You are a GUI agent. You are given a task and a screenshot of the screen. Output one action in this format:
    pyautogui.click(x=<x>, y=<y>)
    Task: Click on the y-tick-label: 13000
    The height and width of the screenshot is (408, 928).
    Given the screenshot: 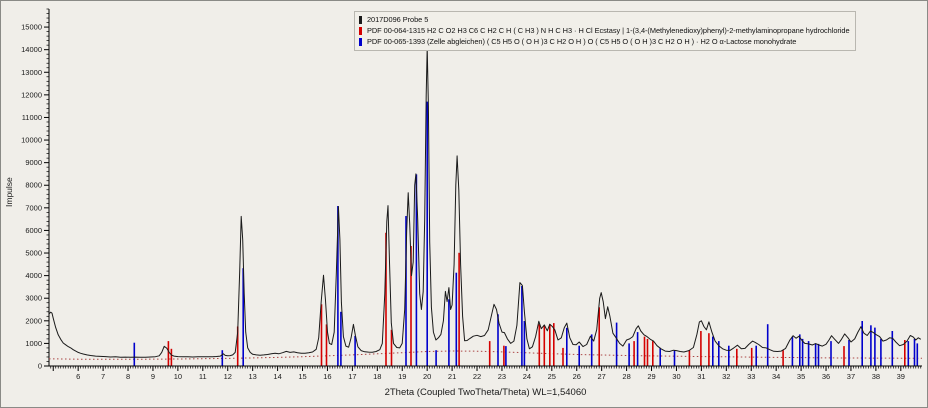 What is the action you would take?
    pyautogui.click(x=31, y=72)
    